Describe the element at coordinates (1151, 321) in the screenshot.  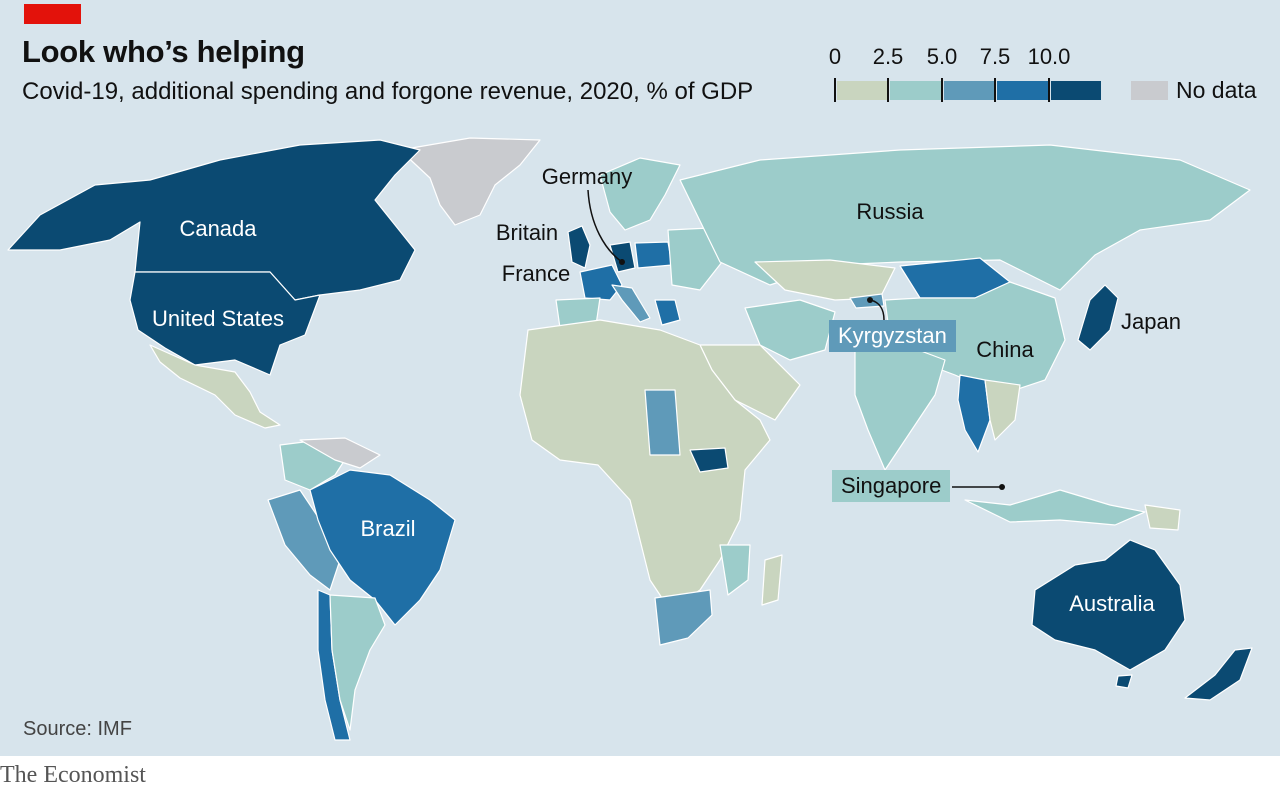
I see `label-japan: Japan` at that location.